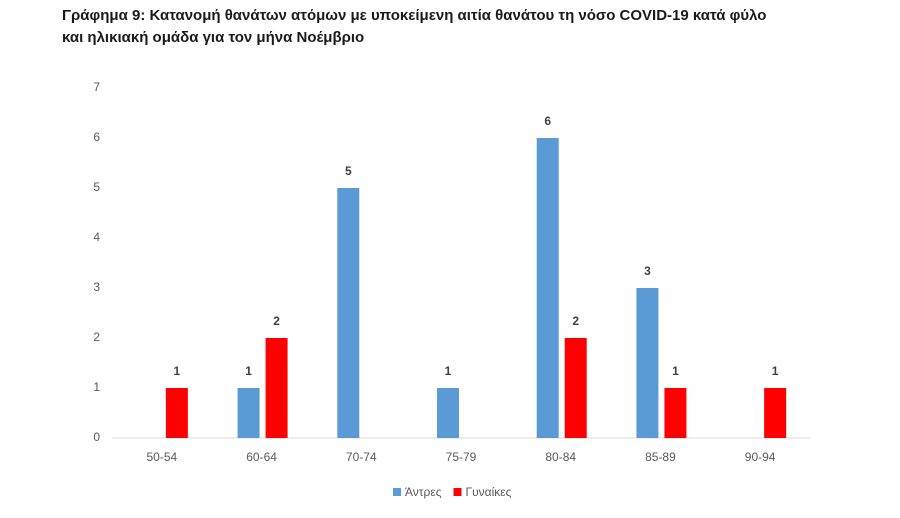  Describe the element at coordinates (489, 492) in the screenshot. I see `legend-label: Γυναίκες` at that location.